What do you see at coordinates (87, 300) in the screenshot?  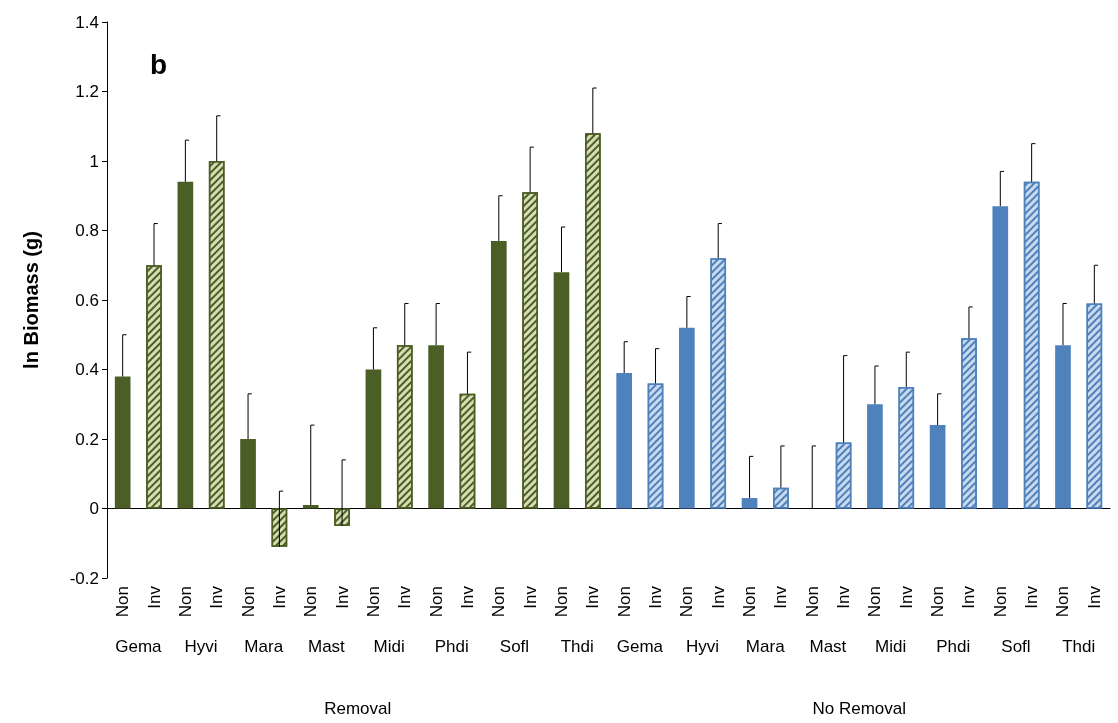 I see `y-tick-label: 0.6` at bounding box center [87, 300].